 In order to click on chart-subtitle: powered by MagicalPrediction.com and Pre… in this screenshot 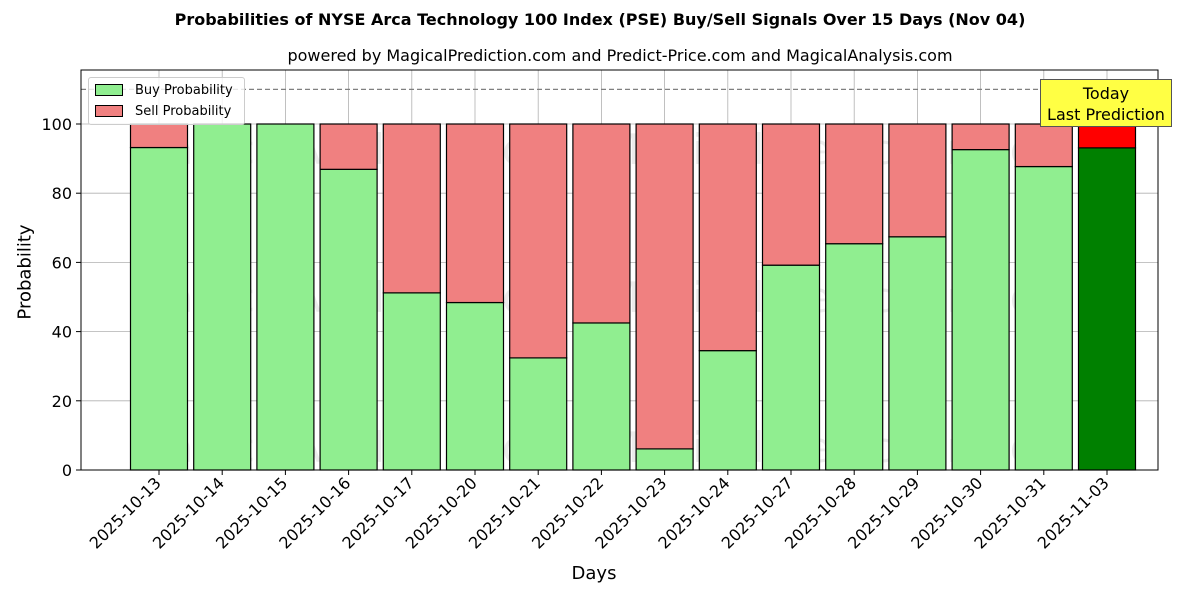, I will do `click(620, 55)`.